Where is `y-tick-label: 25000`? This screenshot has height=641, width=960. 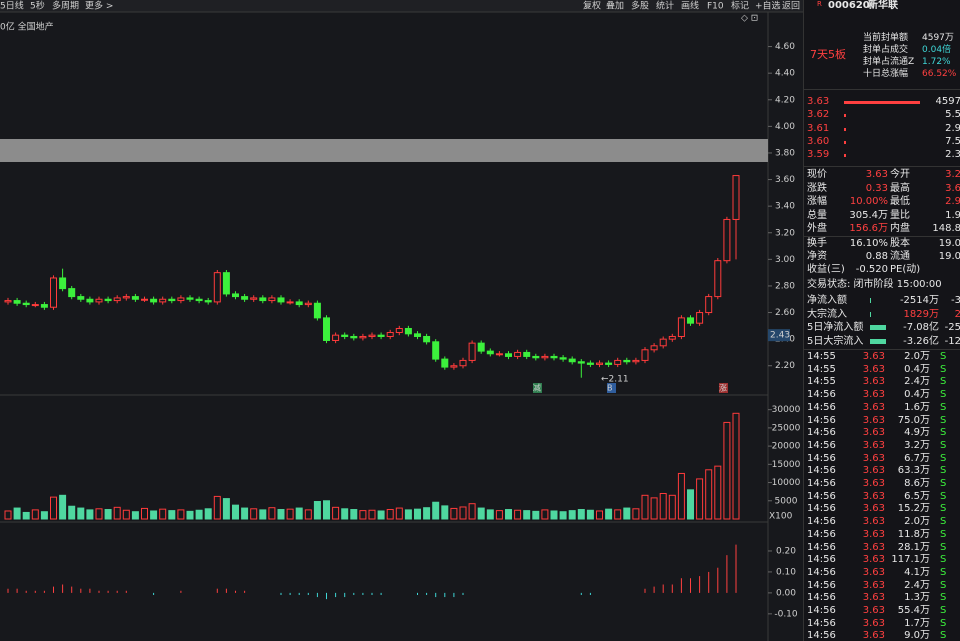
y-tick-label: 25000 is located at coordinates (786, 428).